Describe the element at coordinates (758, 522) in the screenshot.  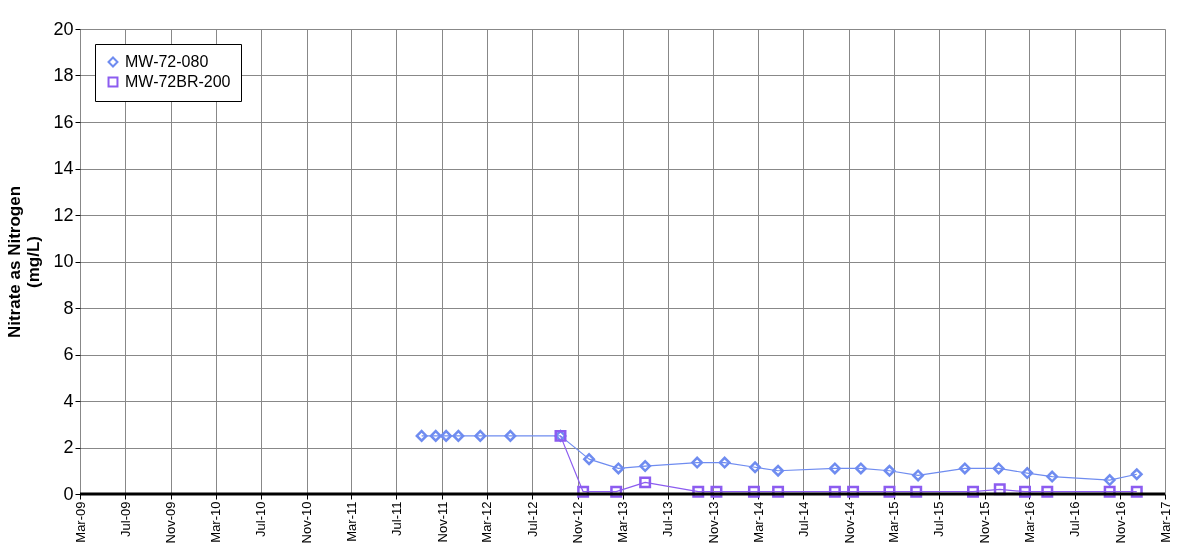
I see `x-tick-label: Mar-14` at that location.